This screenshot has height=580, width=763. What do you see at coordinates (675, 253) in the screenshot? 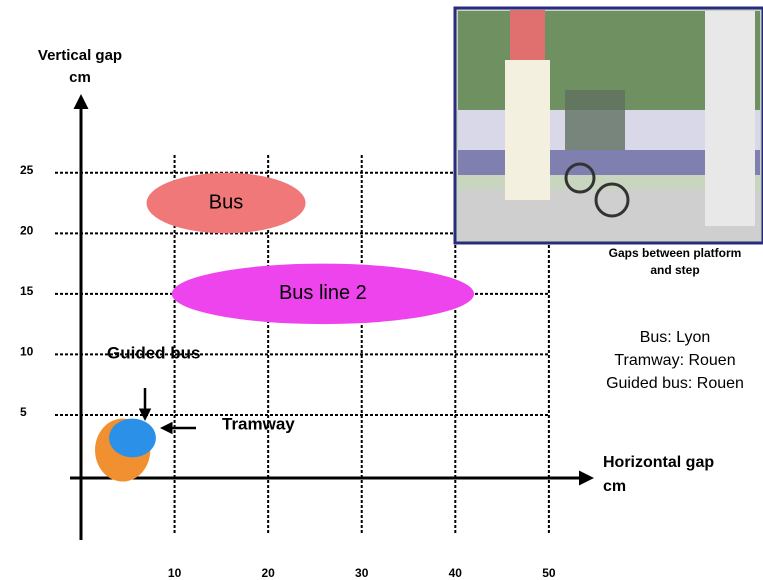
I see `photo-caption: Gaps between platform` at bounding box center [675, 253].